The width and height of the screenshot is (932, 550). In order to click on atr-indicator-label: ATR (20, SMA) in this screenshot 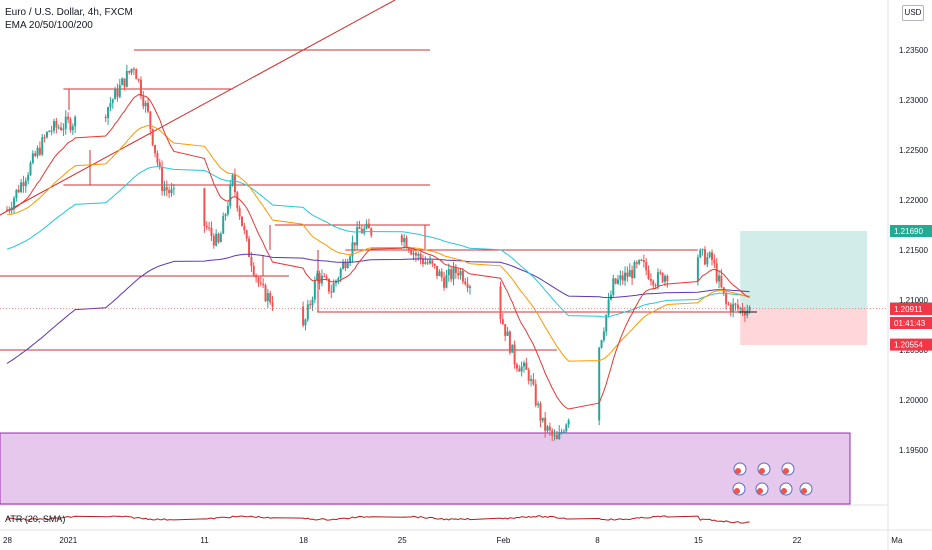, I will do `click(35, 519)`.